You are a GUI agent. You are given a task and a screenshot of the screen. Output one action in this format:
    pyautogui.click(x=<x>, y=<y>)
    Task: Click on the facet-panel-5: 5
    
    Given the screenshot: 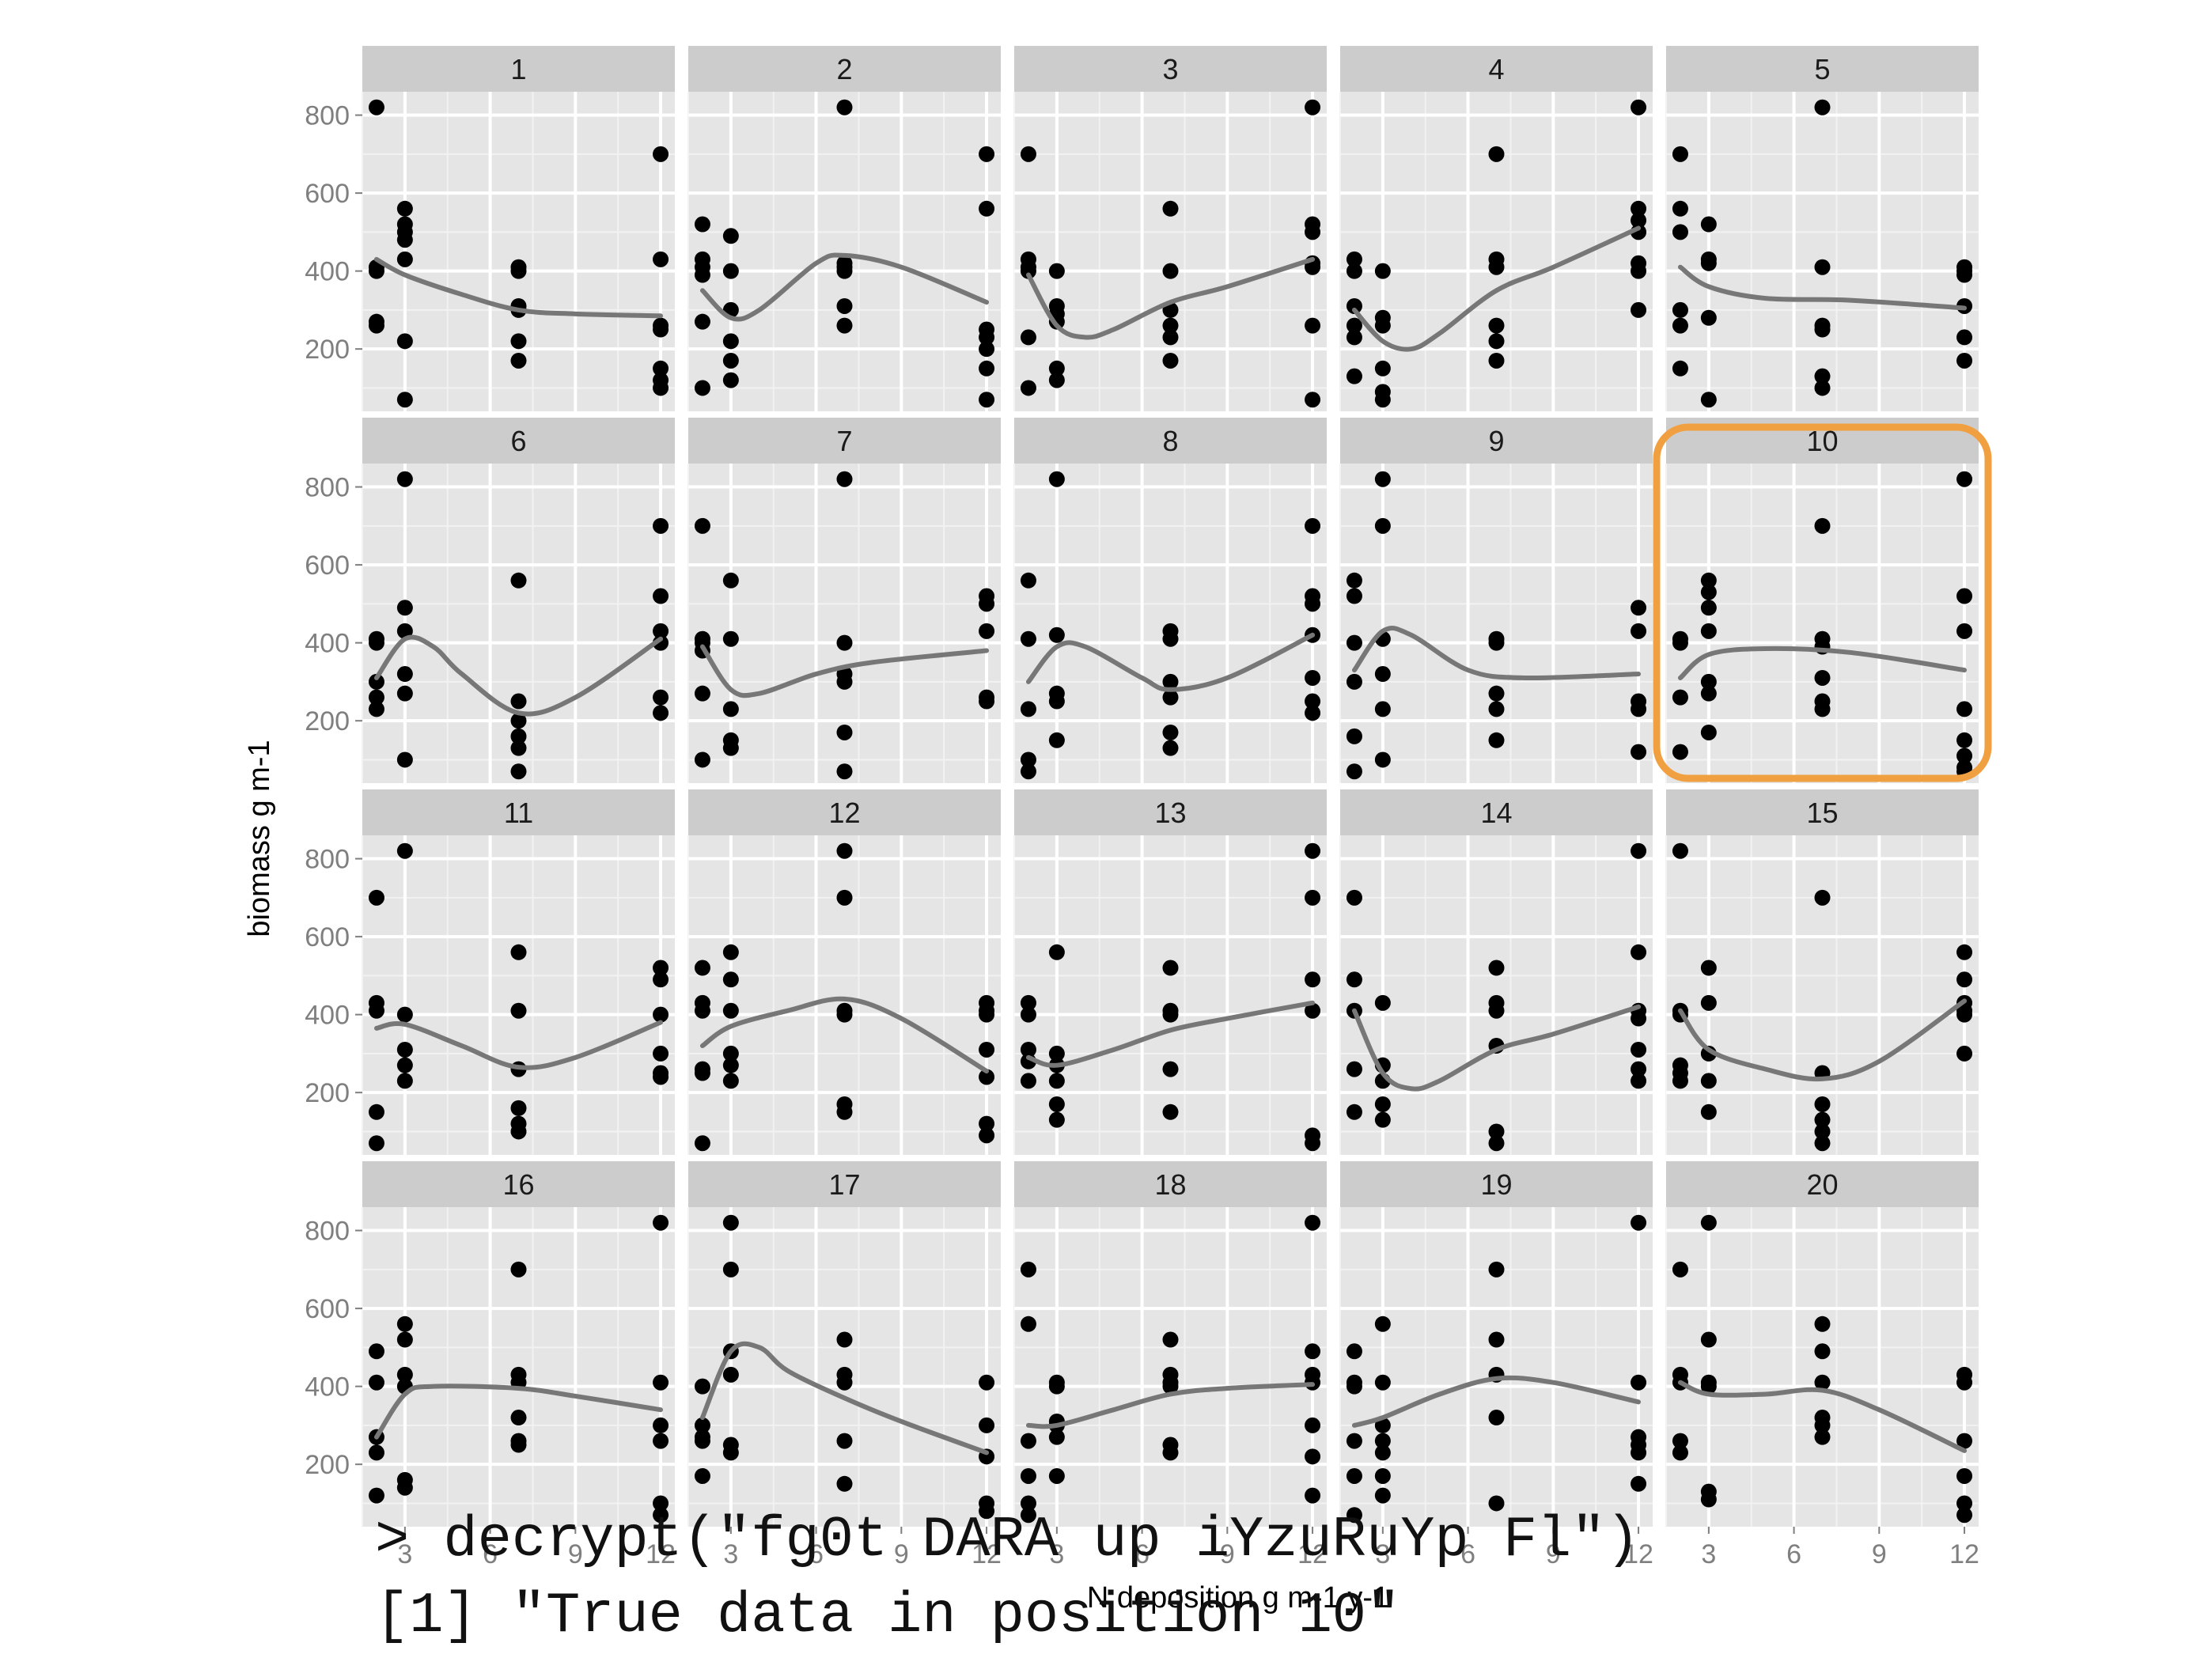 What is the action you would take?
    pyautogui.click(x=1822, y=228)
    